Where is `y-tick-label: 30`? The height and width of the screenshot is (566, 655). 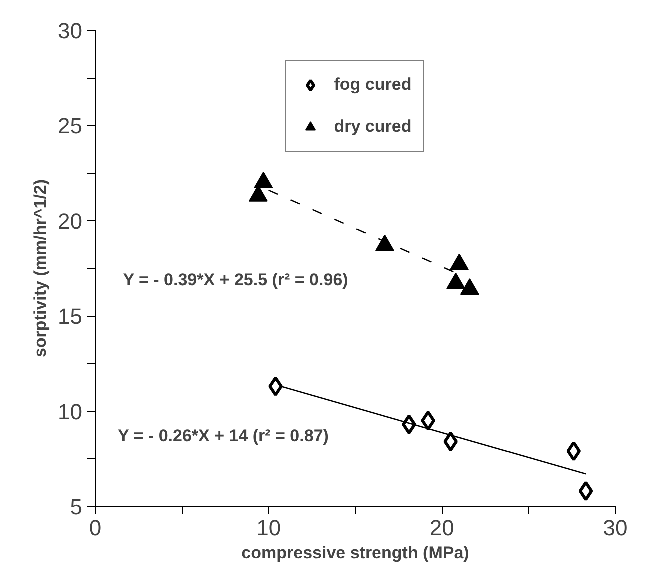 y-tick-label: 30 is located at coordinates (70, 31).